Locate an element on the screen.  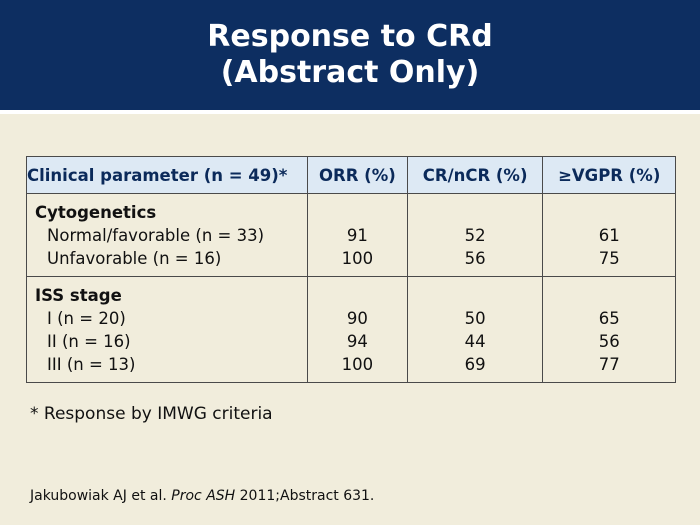
row-label: Normal/favorable (n = 33) is located at coordinates (156, 235).